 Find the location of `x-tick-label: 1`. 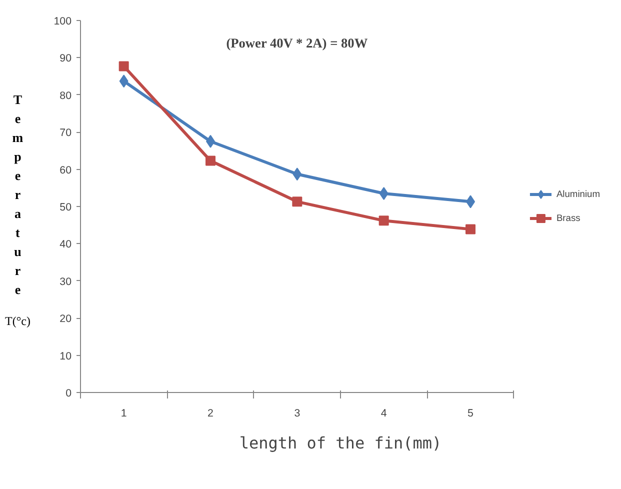

x-tick-label: 1 is located at coordinates (123, 414).